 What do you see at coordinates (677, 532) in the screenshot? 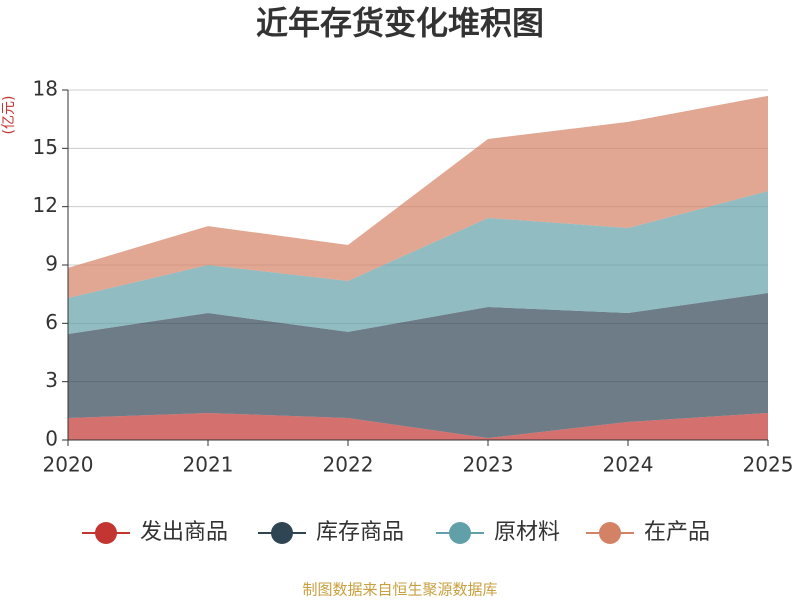
I see `legend-label: 在产品` at bounding box center [677, 532].